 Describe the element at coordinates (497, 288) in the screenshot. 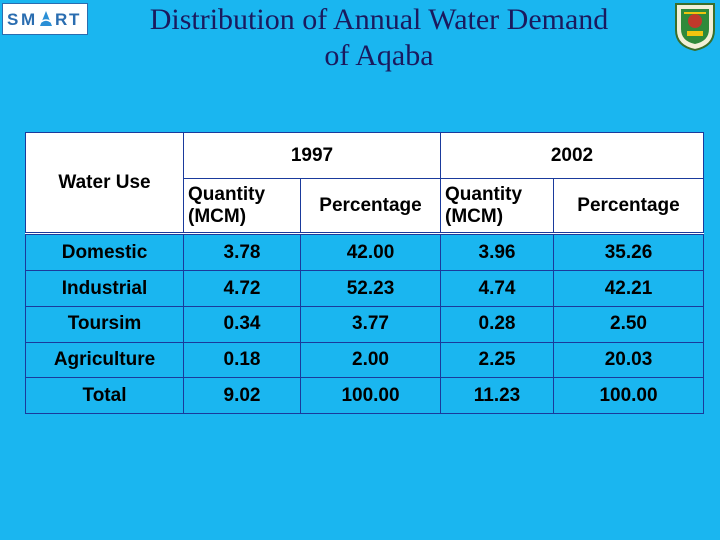

I see `quantity-2002: 4.74` at that location.